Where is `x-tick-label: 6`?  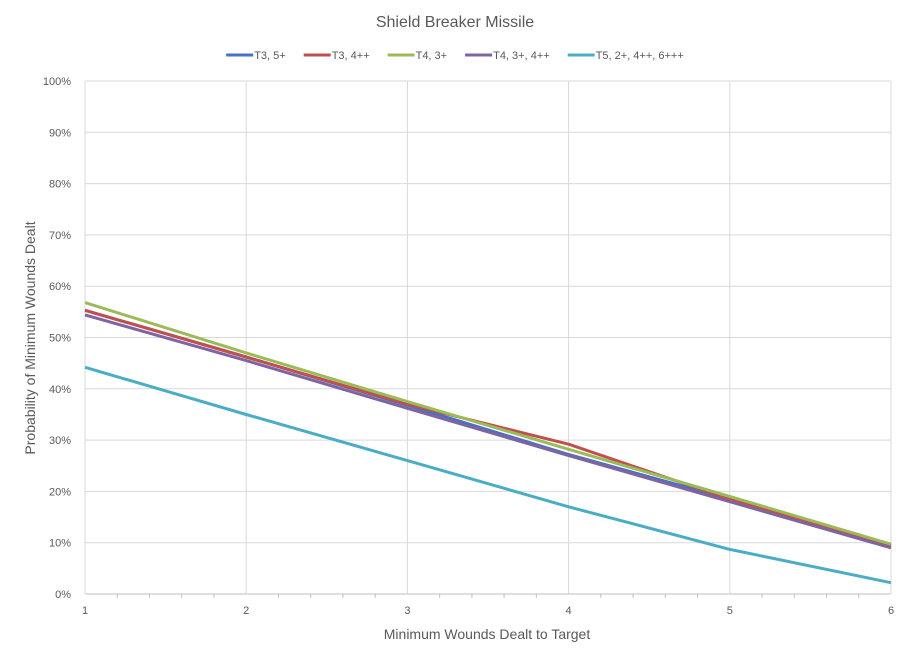
x-tick-label: 6 is located at coordinates (891, 611).